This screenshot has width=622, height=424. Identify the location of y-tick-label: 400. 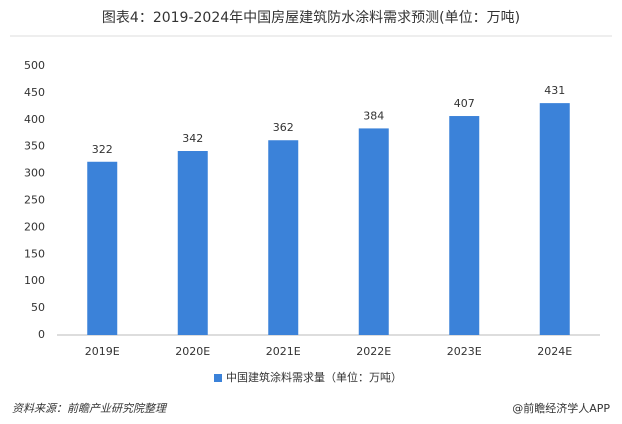
(34, 119).